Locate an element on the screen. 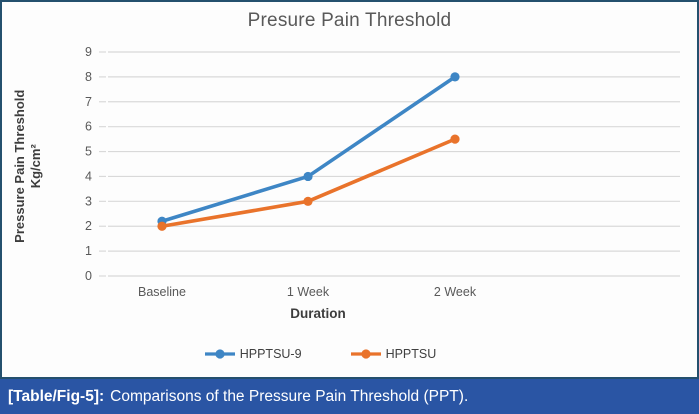  x-axis-title: Duration is located at coordinates (318, 313).